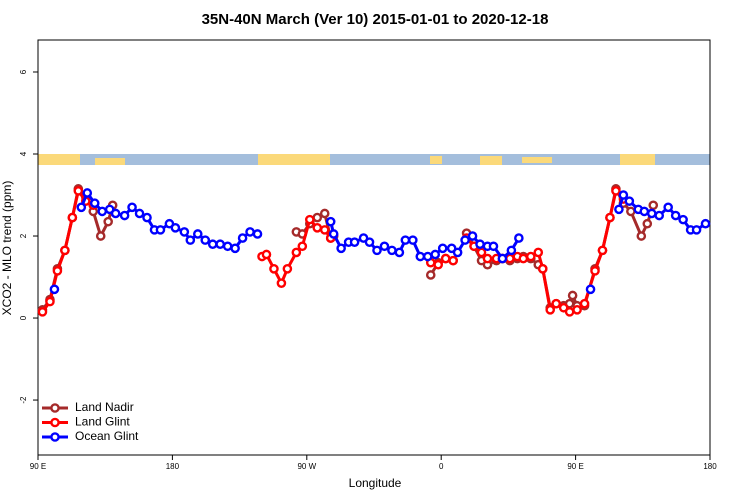  What do you see at coordinates (23, 71) in the screenshot?
I see `y-tick-label: 6` at bounding box center [23, 71].